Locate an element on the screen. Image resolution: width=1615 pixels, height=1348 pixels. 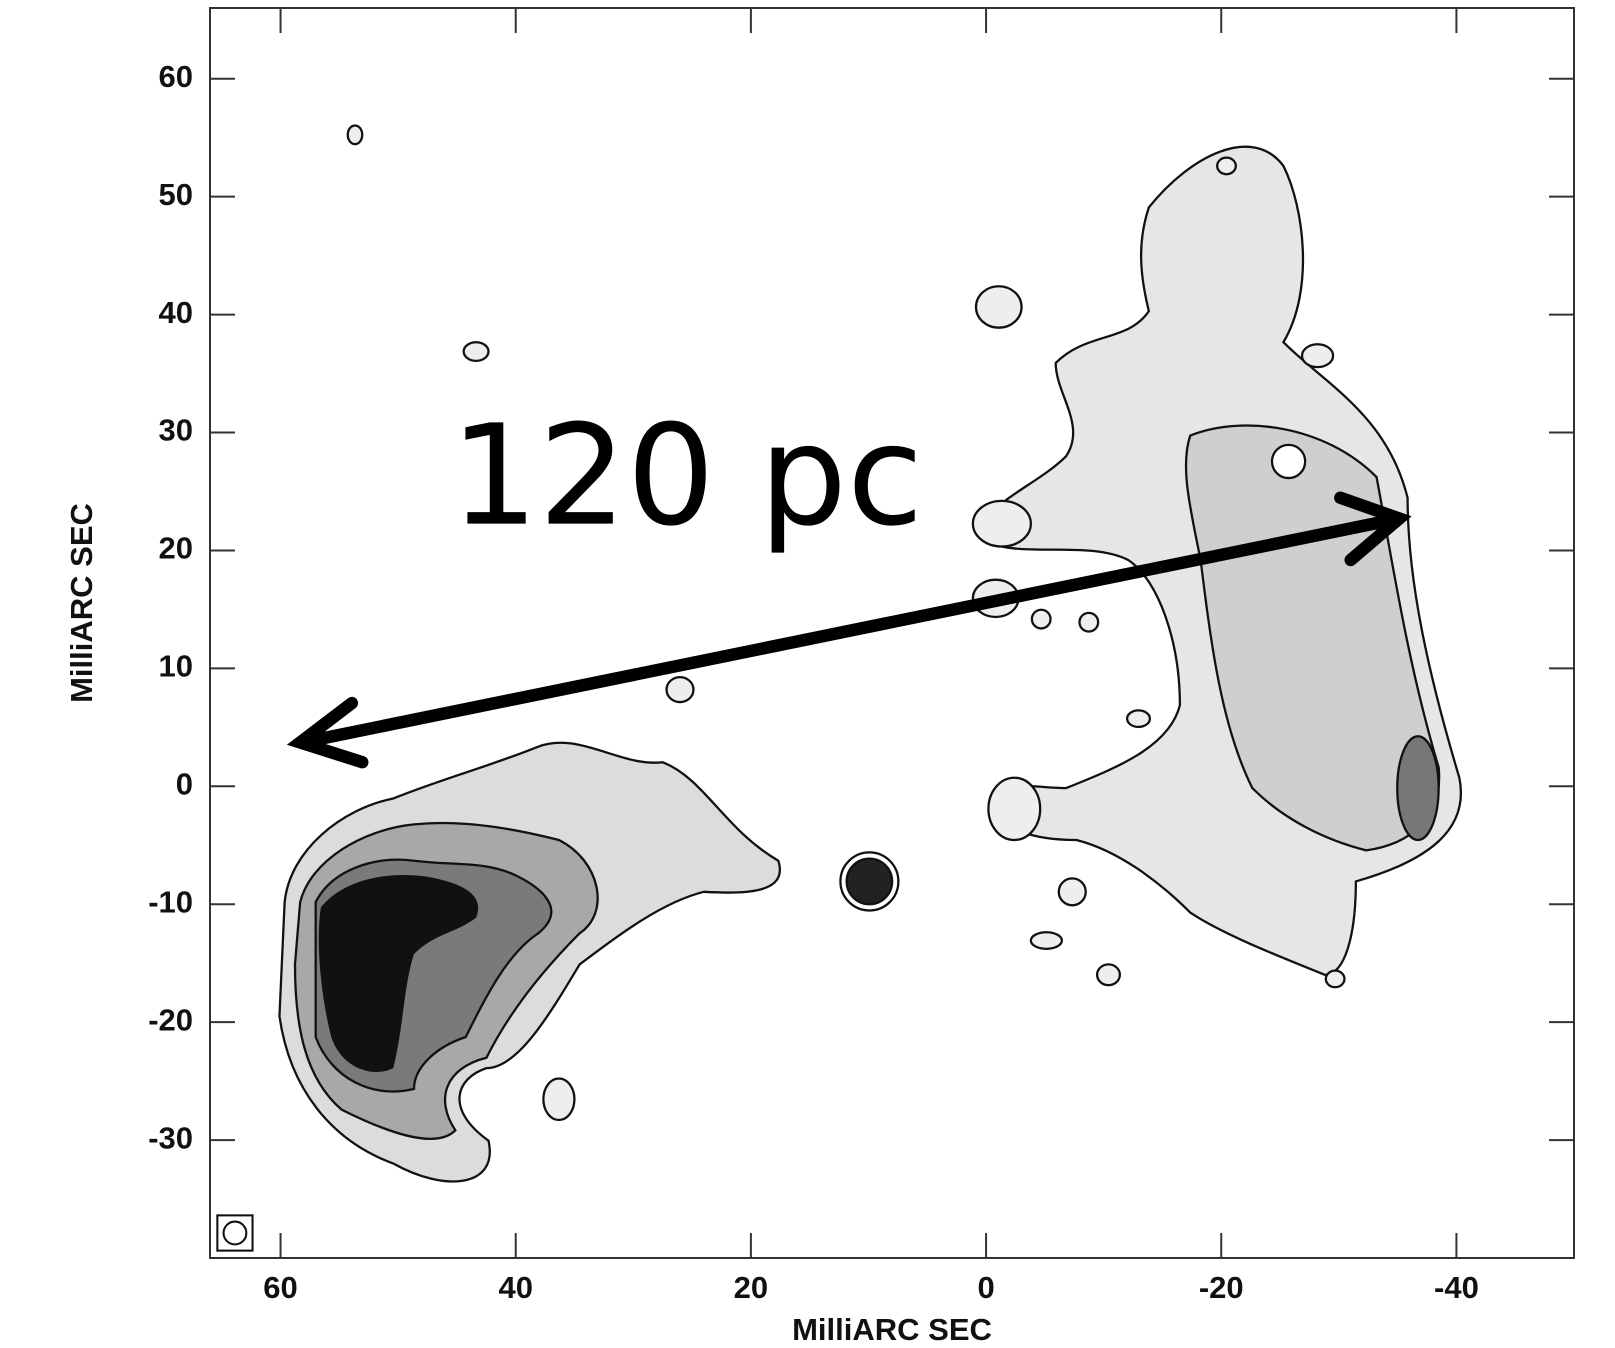
beam-box is located at coordinates (235, 1233).